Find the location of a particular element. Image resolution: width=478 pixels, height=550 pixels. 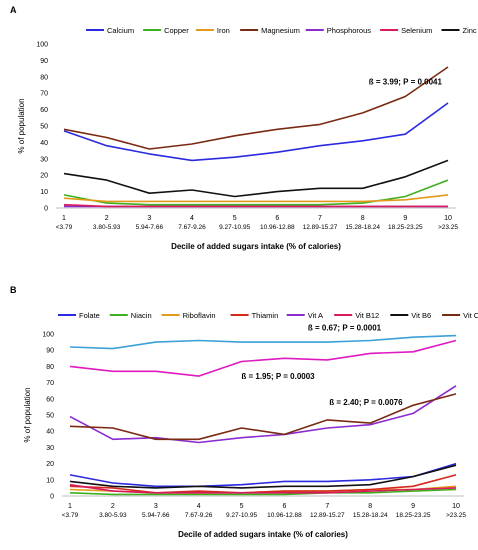

stat-annotation: ß = 2.40; P = 0.0076 is located at coordinates (366, 402).